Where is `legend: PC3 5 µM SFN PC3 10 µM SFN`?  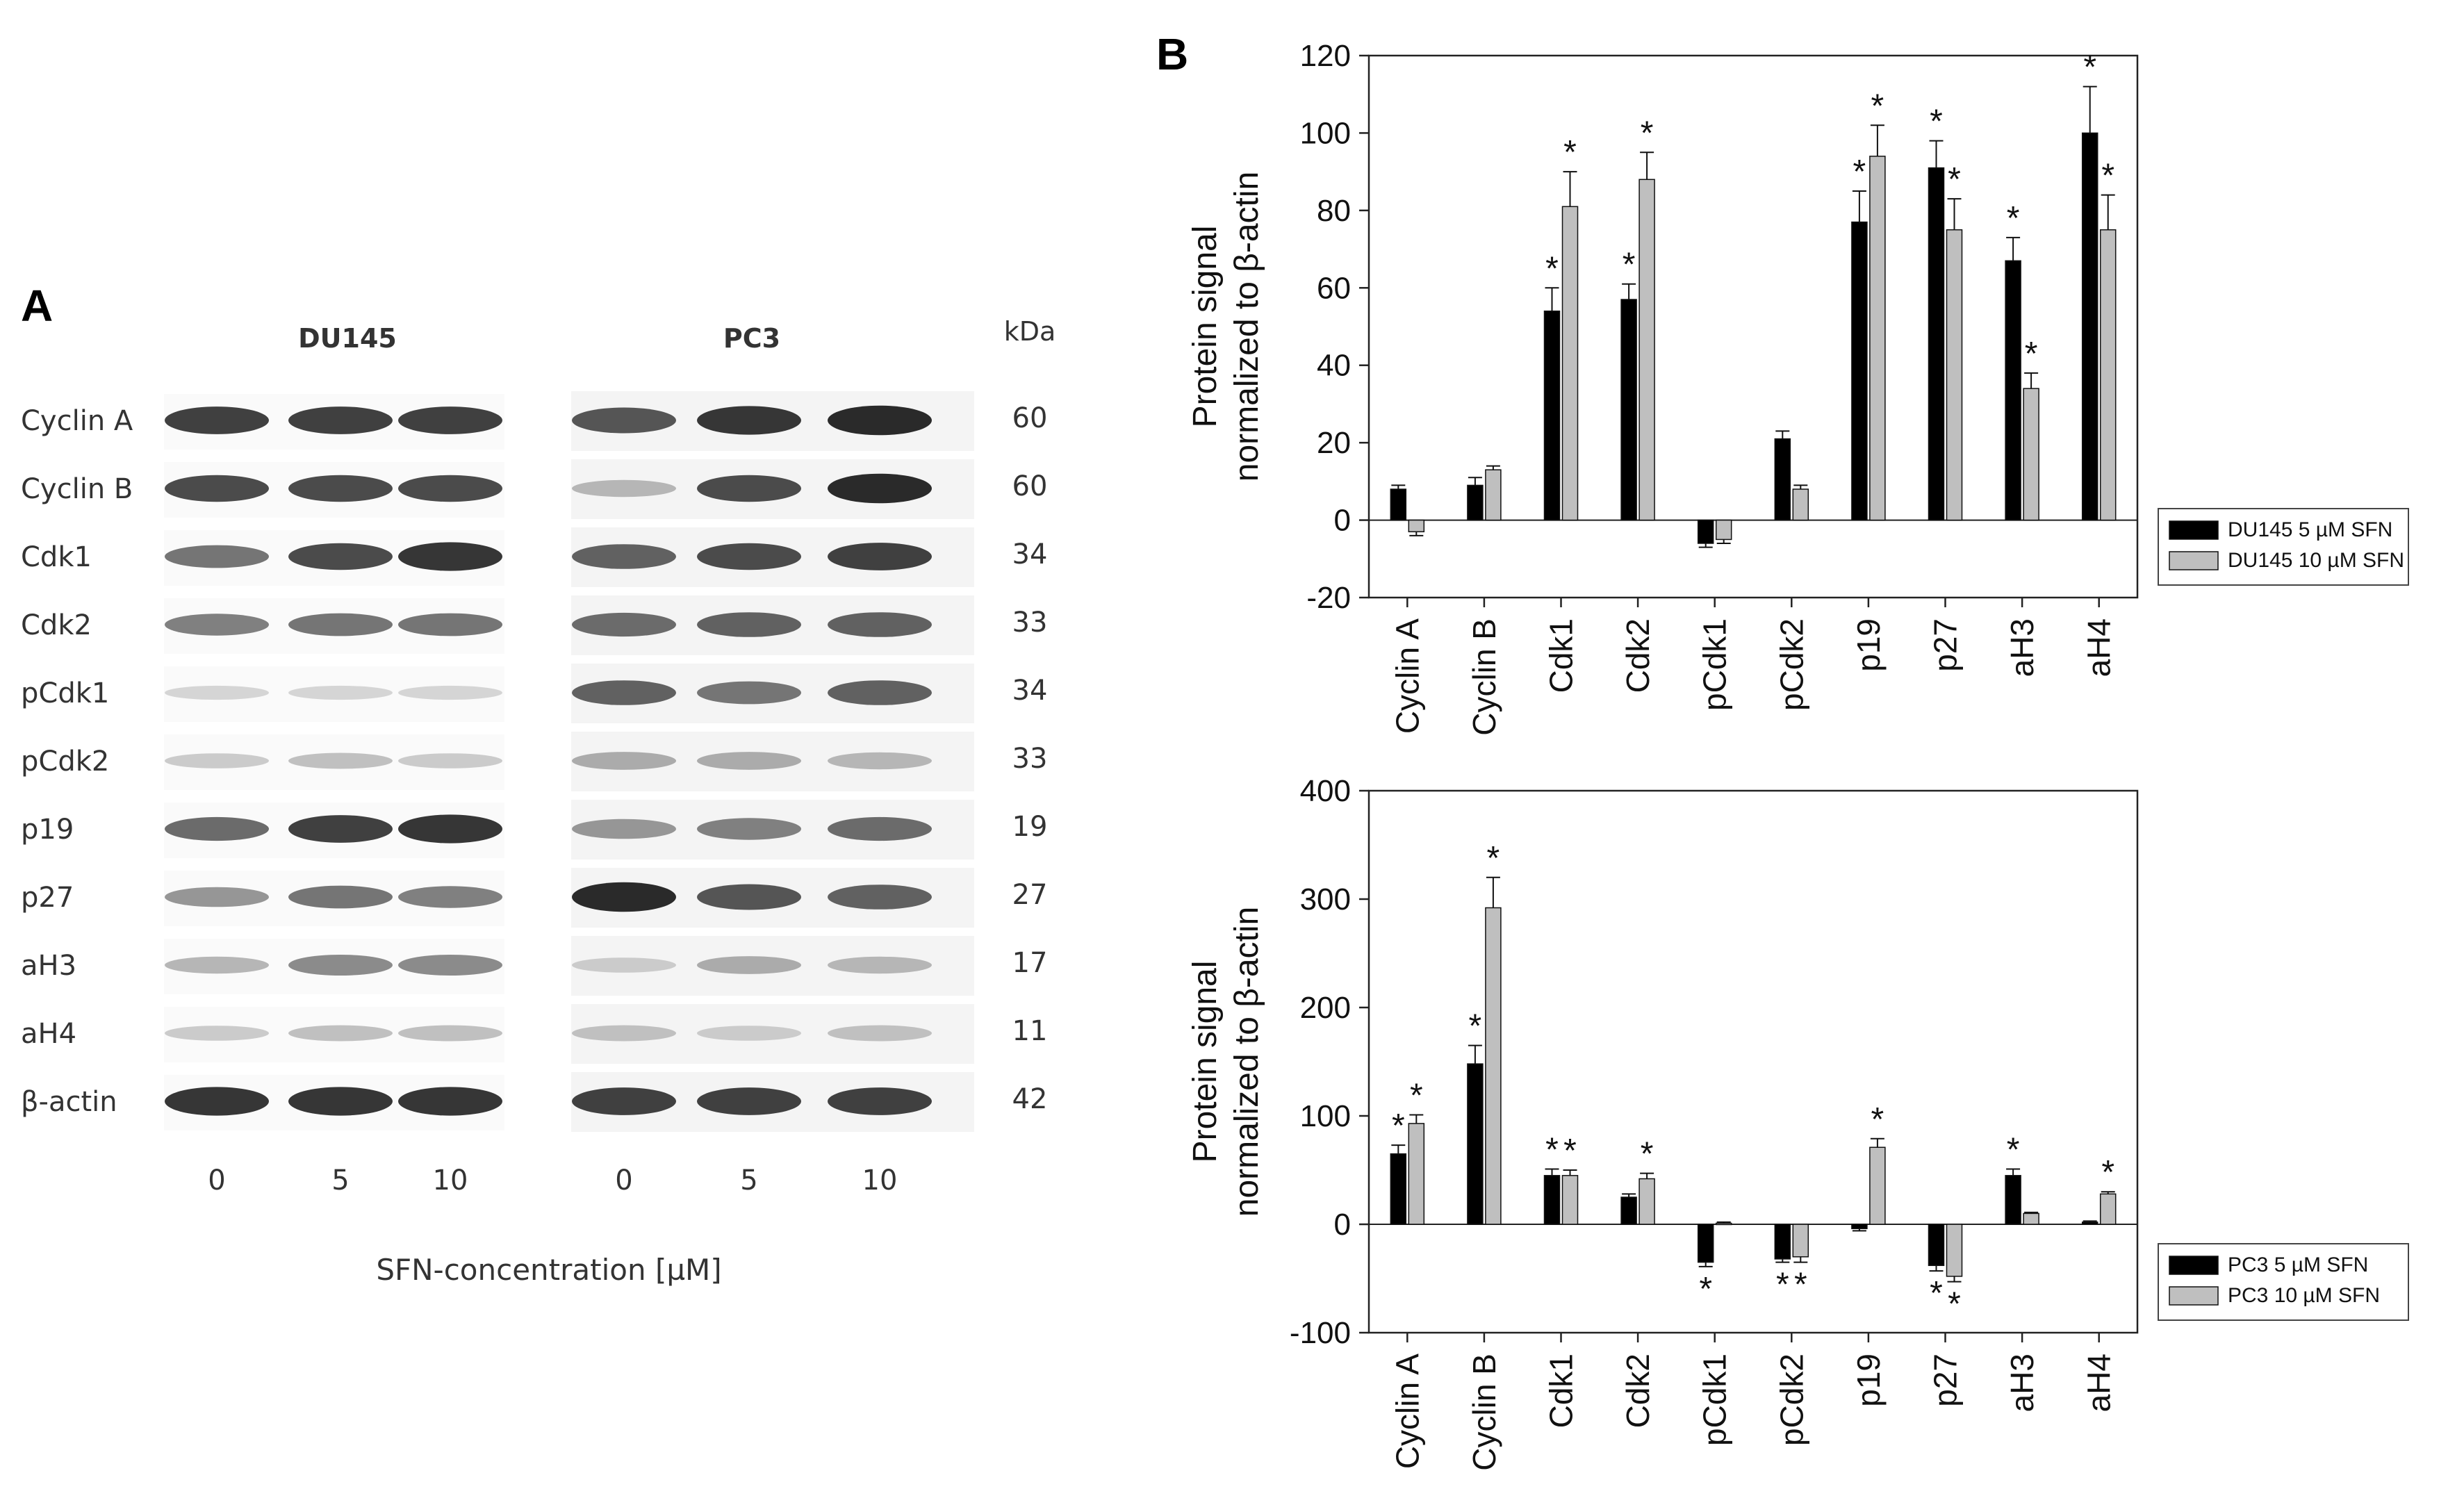
legend: PC3 5 µM SFN PC3 10 µM SFN is located at coordinates (2283, 1282).